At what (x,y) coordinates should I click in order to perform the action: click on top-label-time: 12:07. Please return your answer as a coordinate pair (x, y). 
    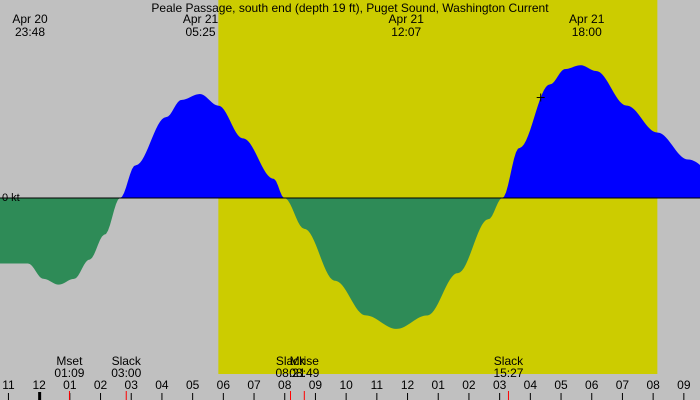
    Looking at the image, I should click on (406, 32).